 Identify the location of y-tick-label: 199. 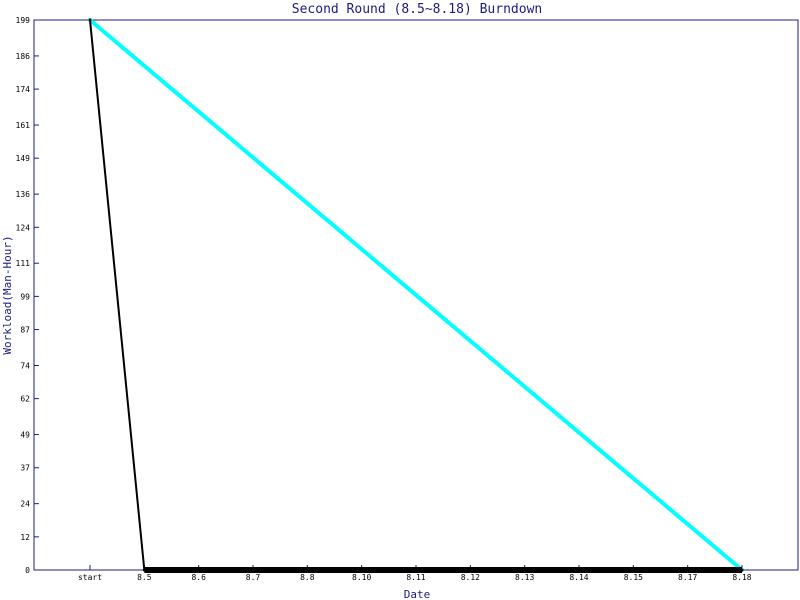
(23, 20).